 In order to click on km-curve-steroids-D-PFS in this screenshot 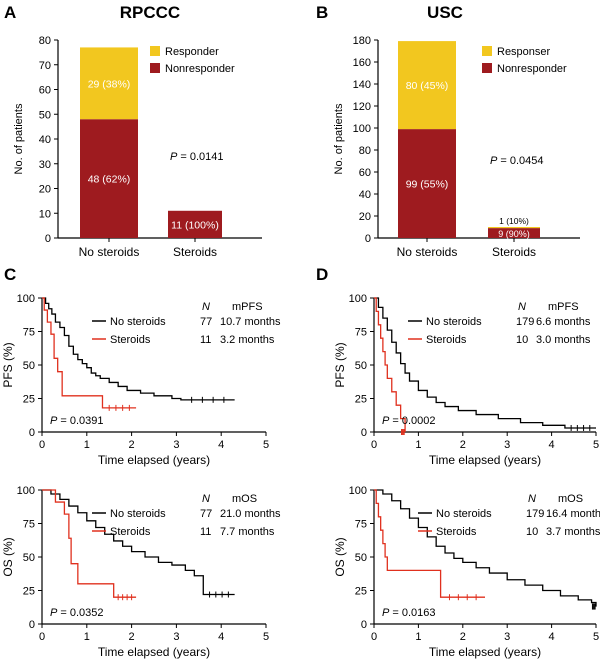, I will do `click(390, 364)`.